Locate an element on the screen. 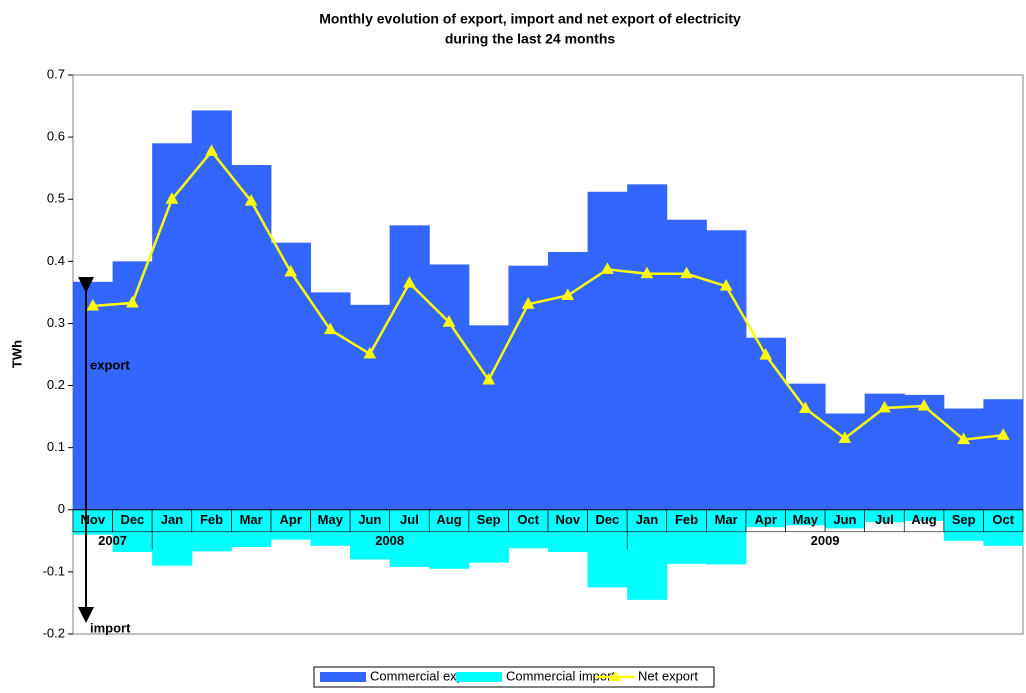  x-tick-label: Oct is located at coordinates (528, 519).